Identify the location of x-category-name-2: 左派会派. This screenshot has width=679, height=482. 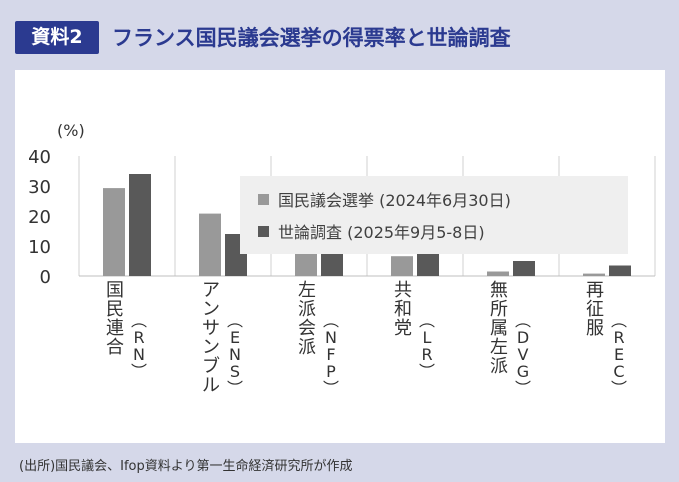
(307, 319).